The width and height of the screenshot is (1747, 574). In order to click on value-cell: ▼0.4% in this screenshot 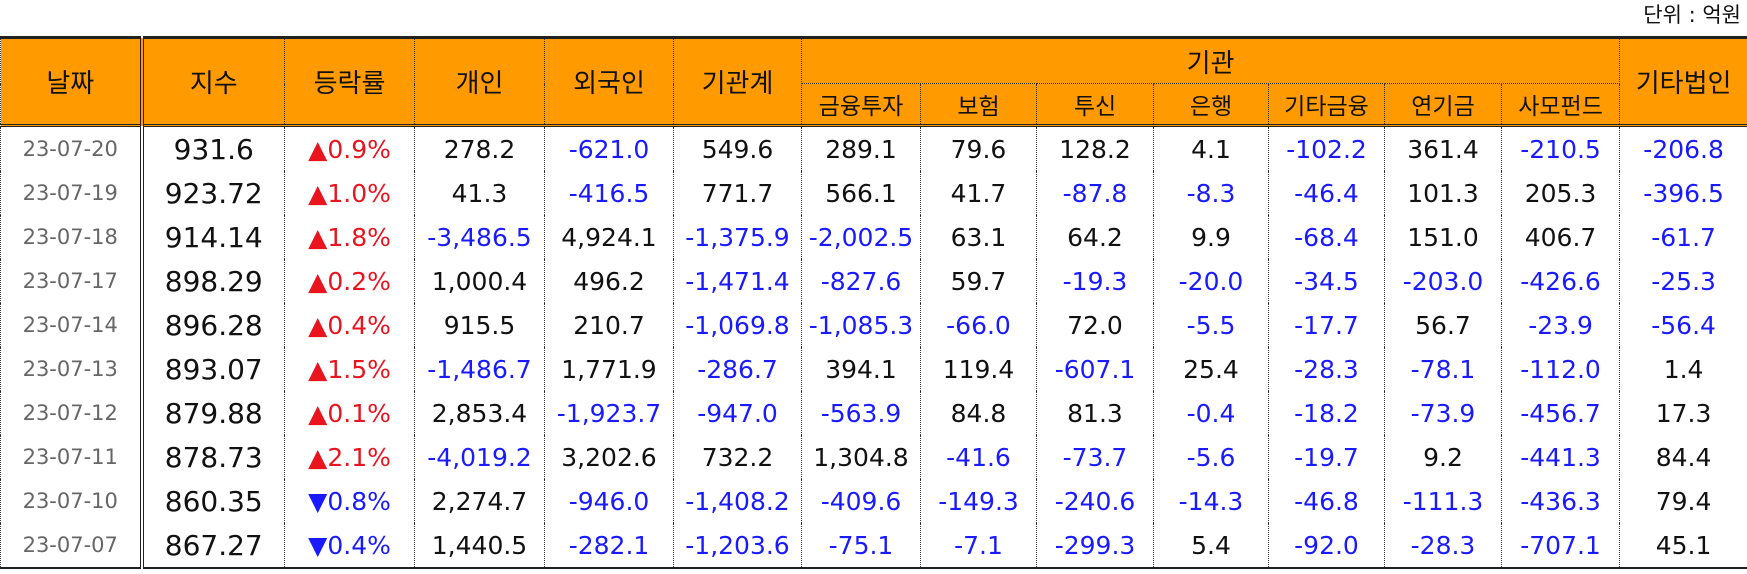, I will do `click(349, 546)`.